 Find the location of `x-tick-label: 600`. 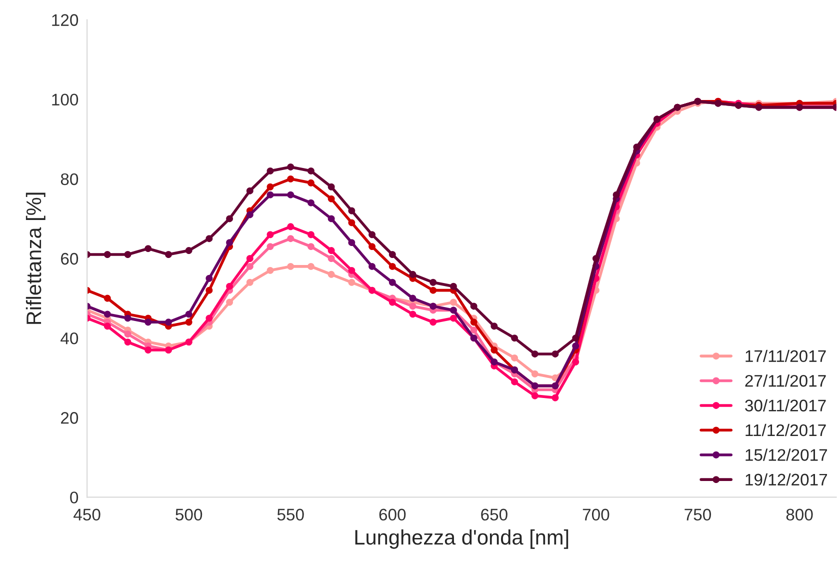

x-tick-label: 600 is located at coordinates (392, 514).